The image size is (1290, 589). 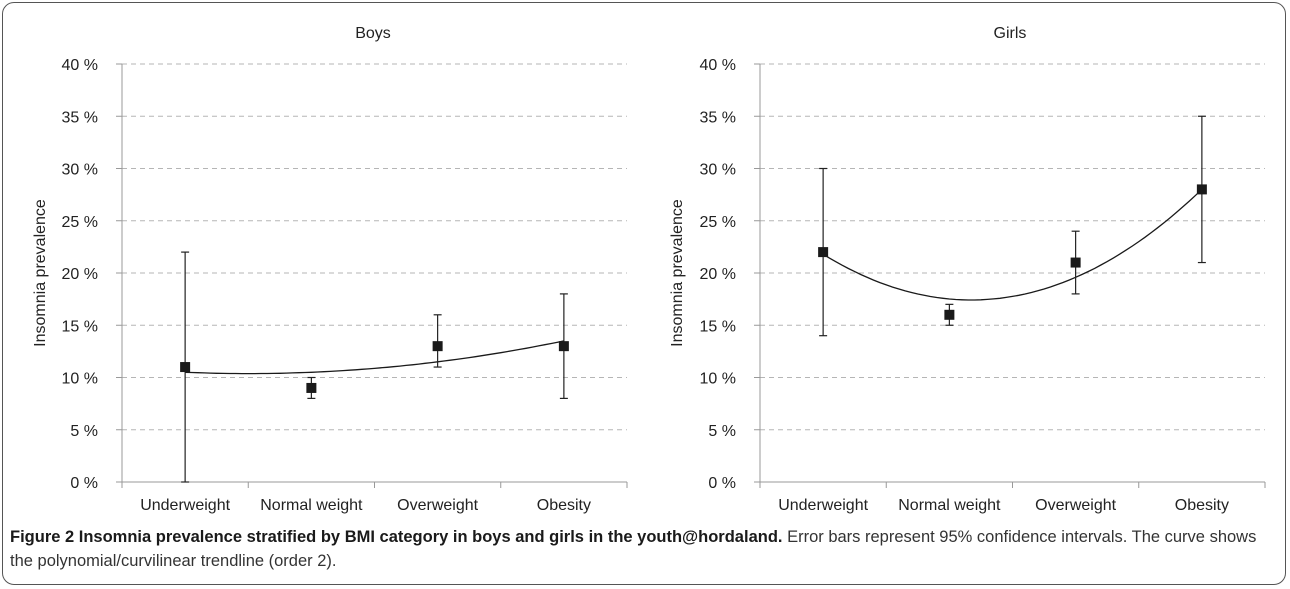 I want to click on chart-title: Girls, so click(x=1010, y=33).